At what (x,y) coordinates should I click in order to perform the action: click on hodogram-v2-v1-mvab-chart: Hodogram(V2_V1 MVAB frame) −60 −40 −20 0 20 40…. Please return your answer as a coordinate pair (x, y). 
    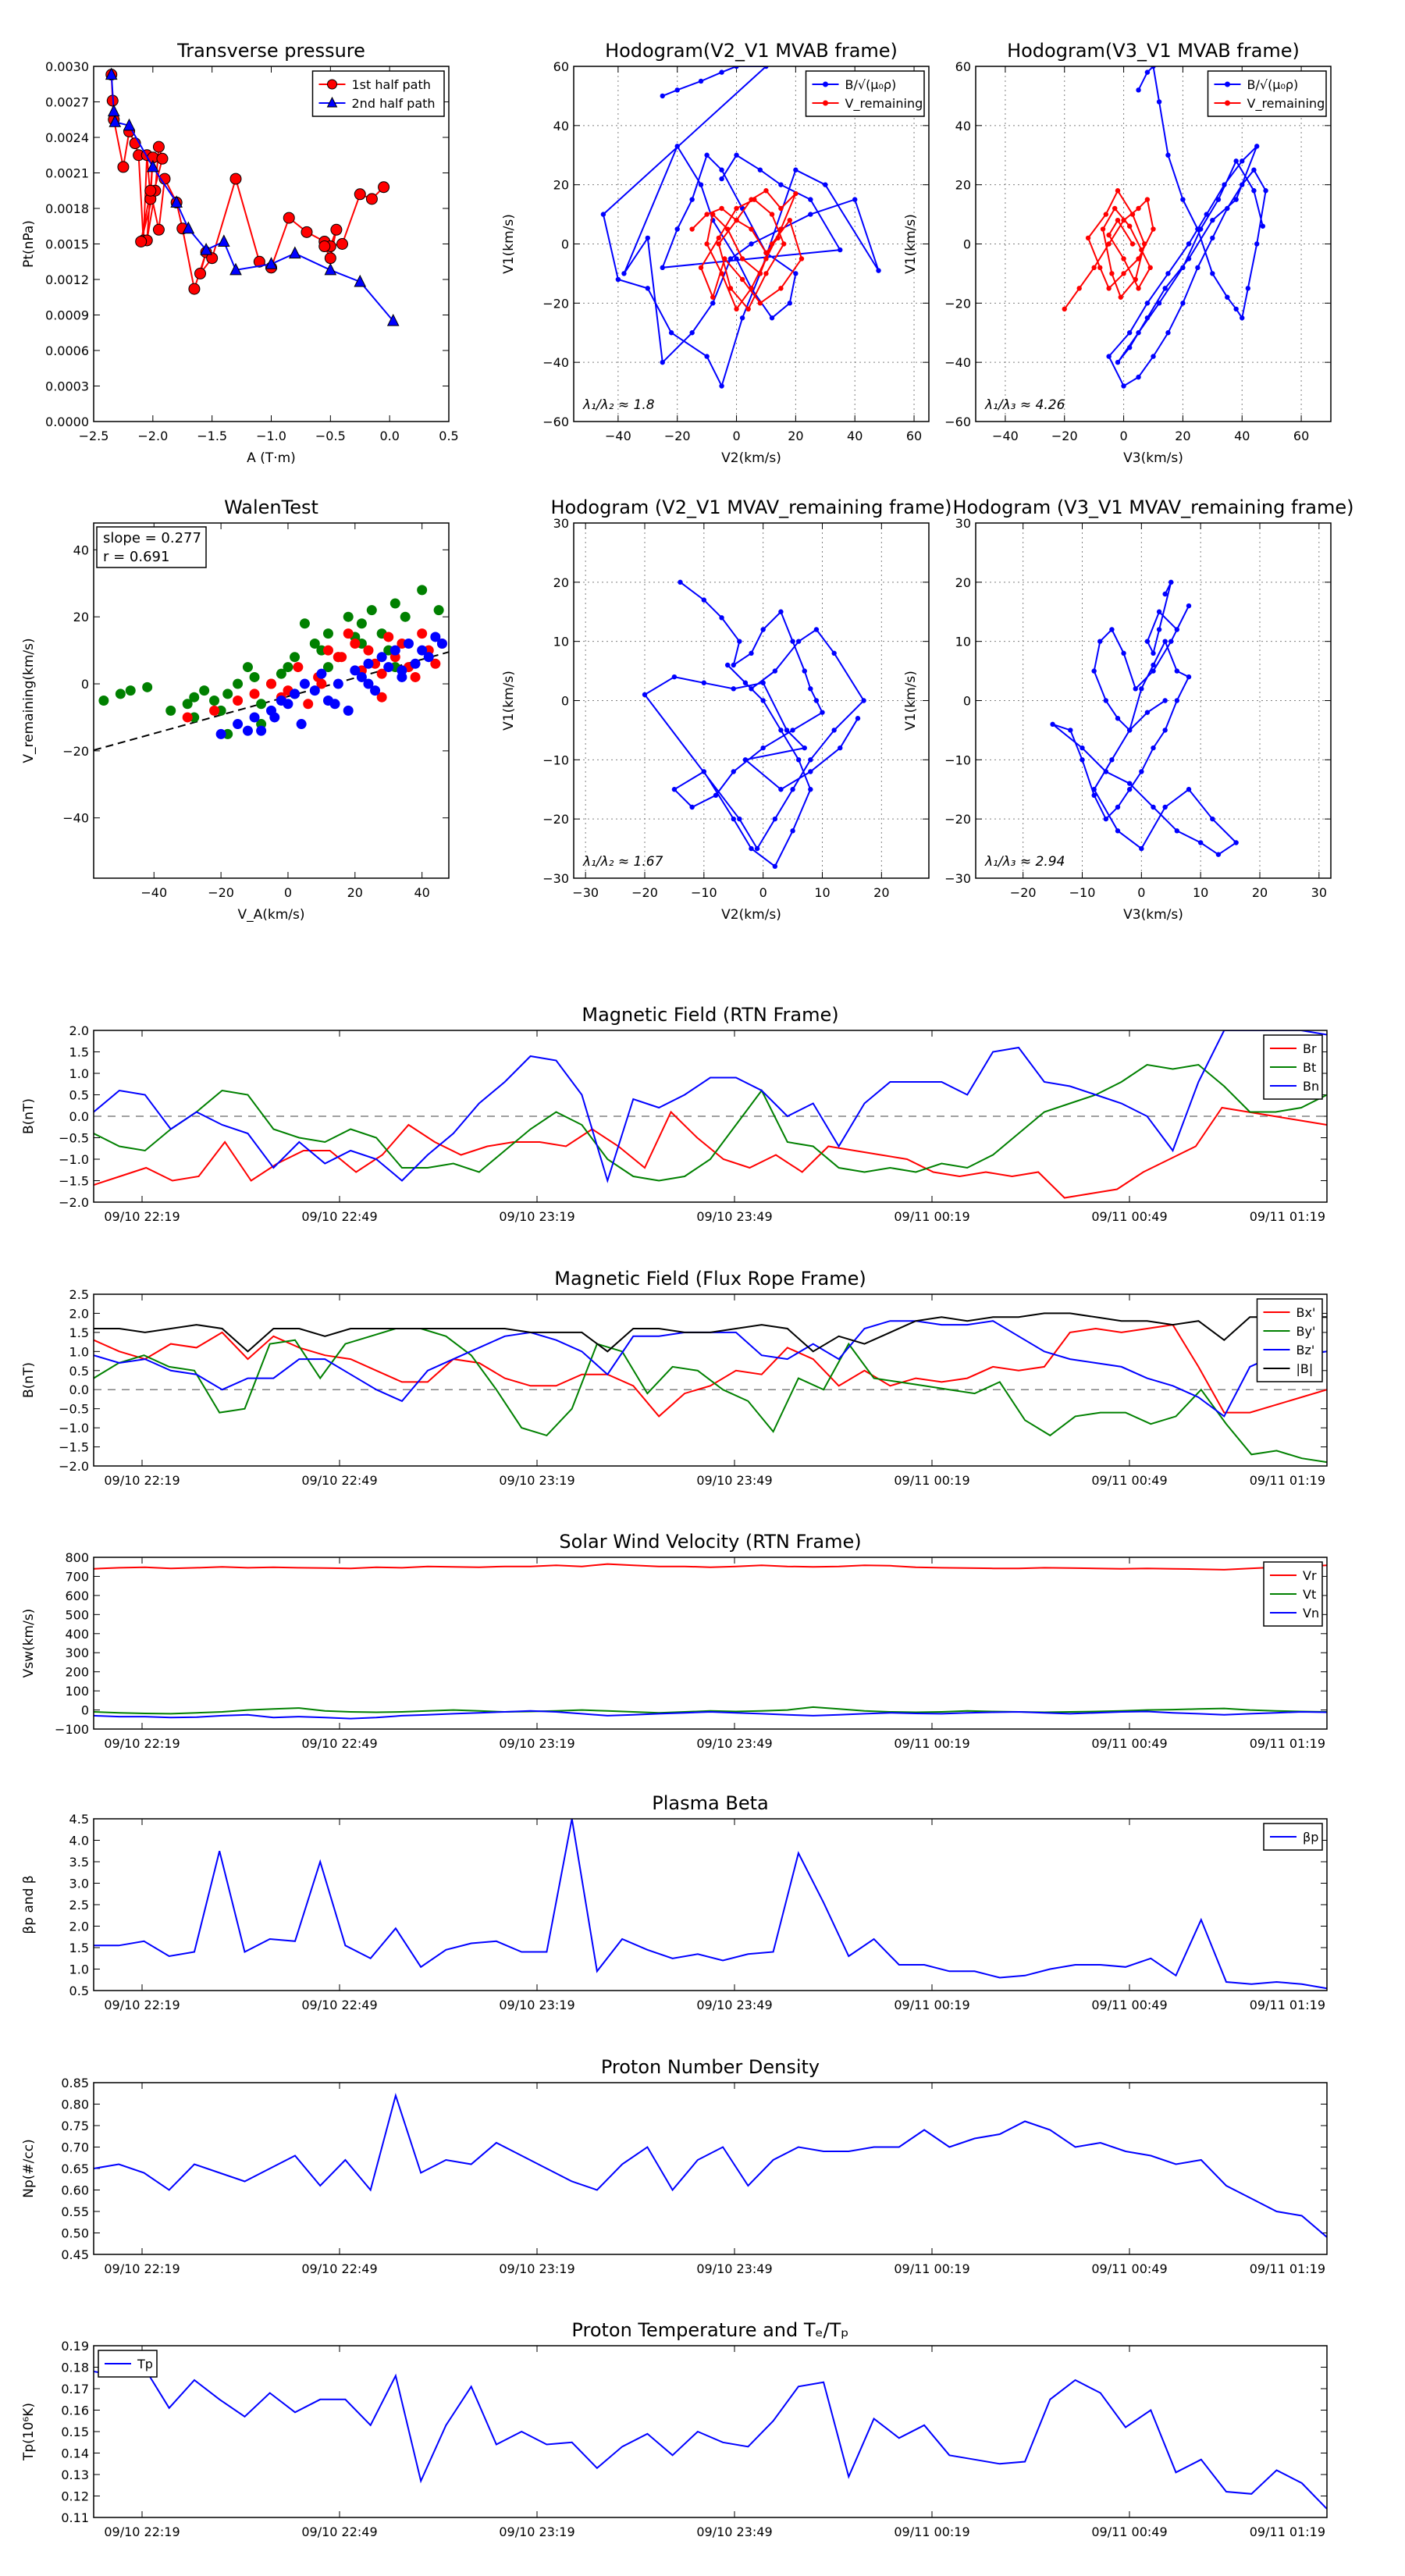
    Looking at the image, I should click on (716, 253).